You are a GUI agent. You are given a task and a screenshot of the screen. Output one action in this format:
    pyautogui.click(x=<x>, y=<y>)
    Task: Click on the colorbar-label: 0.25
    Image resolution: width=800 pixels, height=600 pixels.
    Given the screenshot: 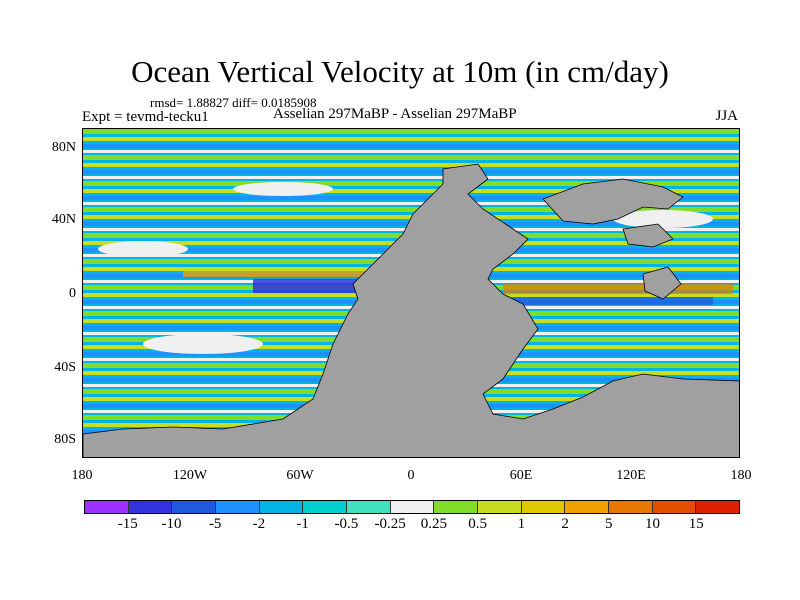 What is the action you would take?
    pyautogui.click(x=433, y=524)
    